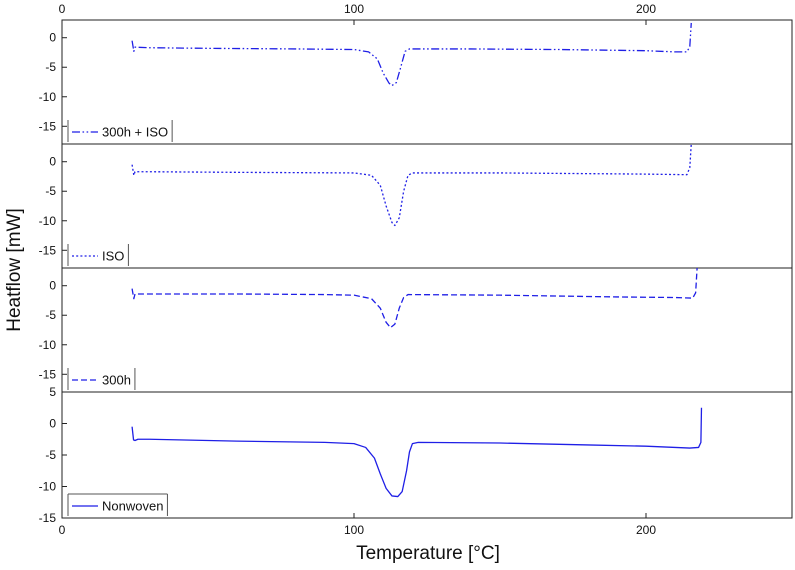 The width and height of the screenshot is (795, 570). I want to click on bottom-x-axis: 0 100 200, so click(357, 525).